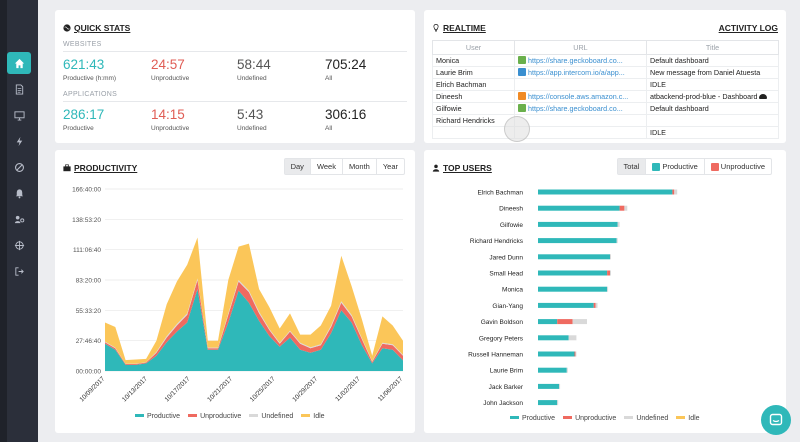  What do you see at coordinates (737, 166) in the screenshot?
I see `filter-unproductive-button: Unproductive` at bounding box center [737, 166].